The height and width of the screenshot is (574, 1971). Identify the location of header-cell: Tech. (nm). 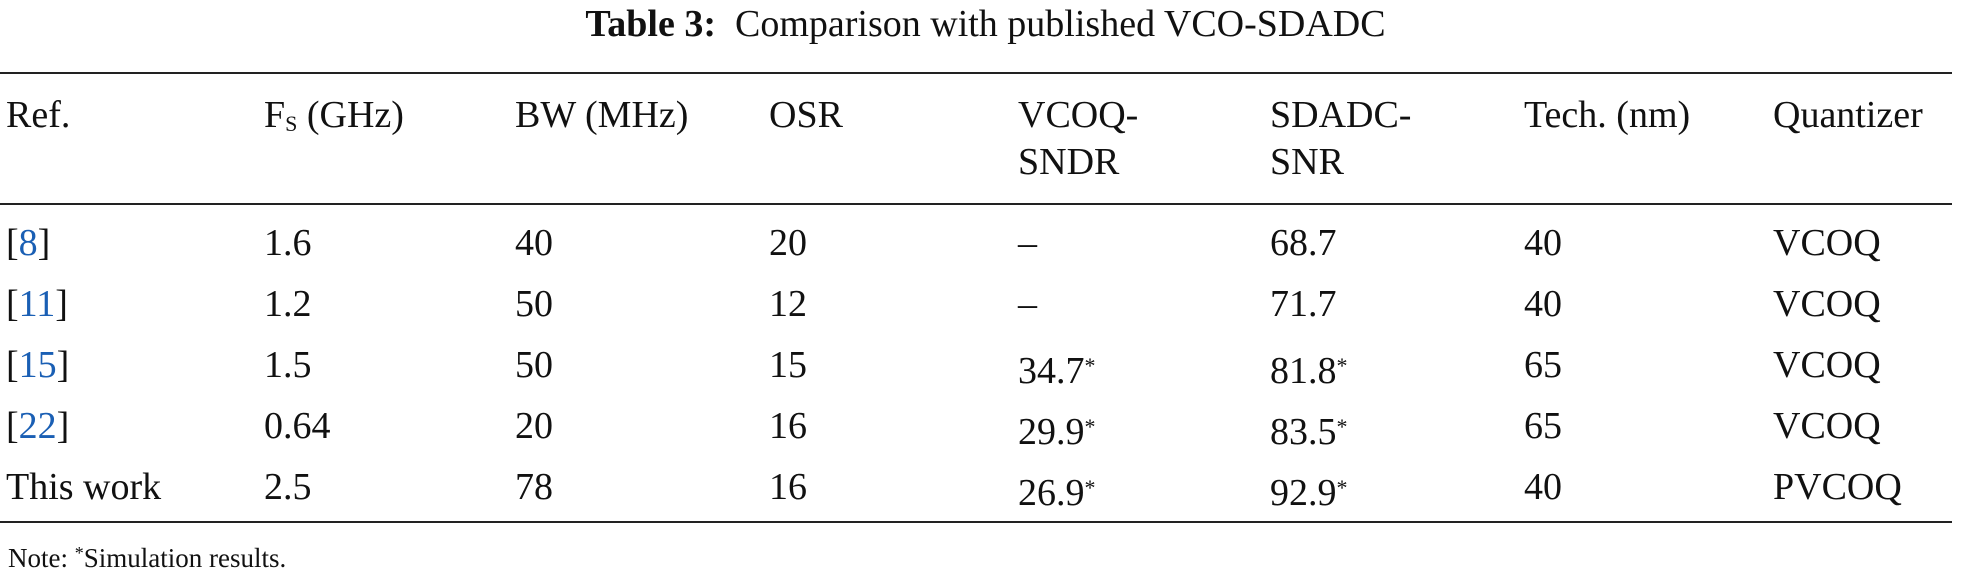
(1607, 115).